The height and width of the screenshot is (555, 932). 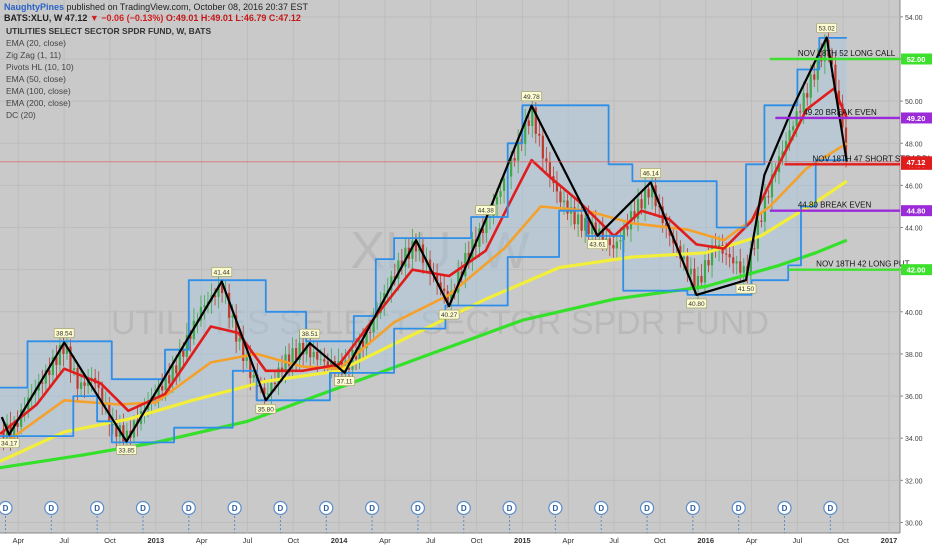 I want to click on level-axis-label-3: 44.80, so click(x=916, y=211).